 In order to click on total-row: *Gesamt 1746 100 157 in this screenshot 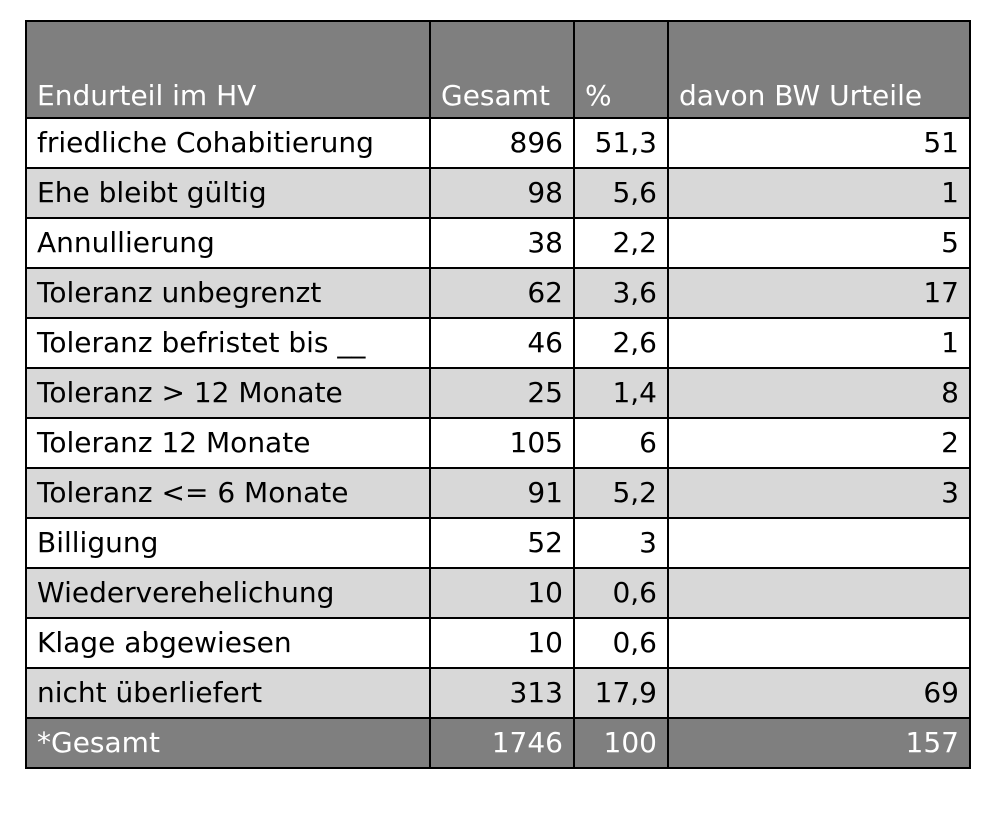, I will do `click(498, 743)`.